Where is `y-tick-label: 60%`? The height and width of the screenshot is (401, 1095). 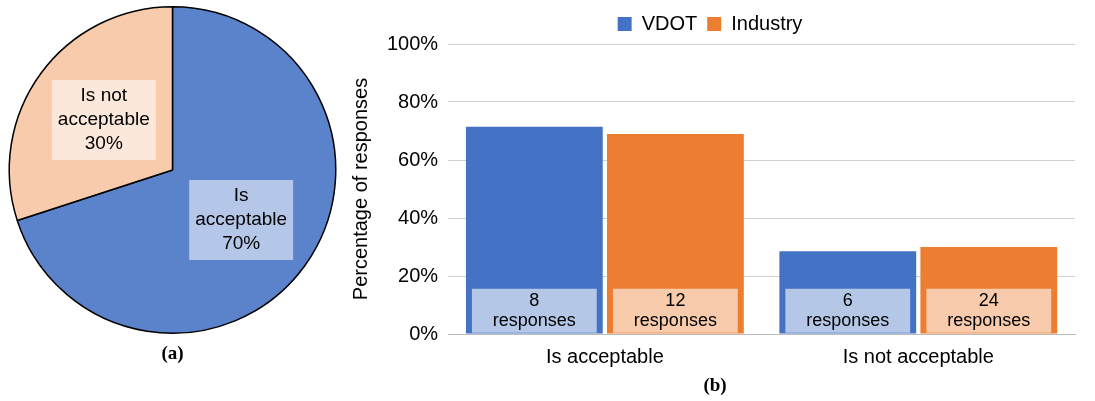 y-tick-label: 60% is located at coordinates (418, 158).